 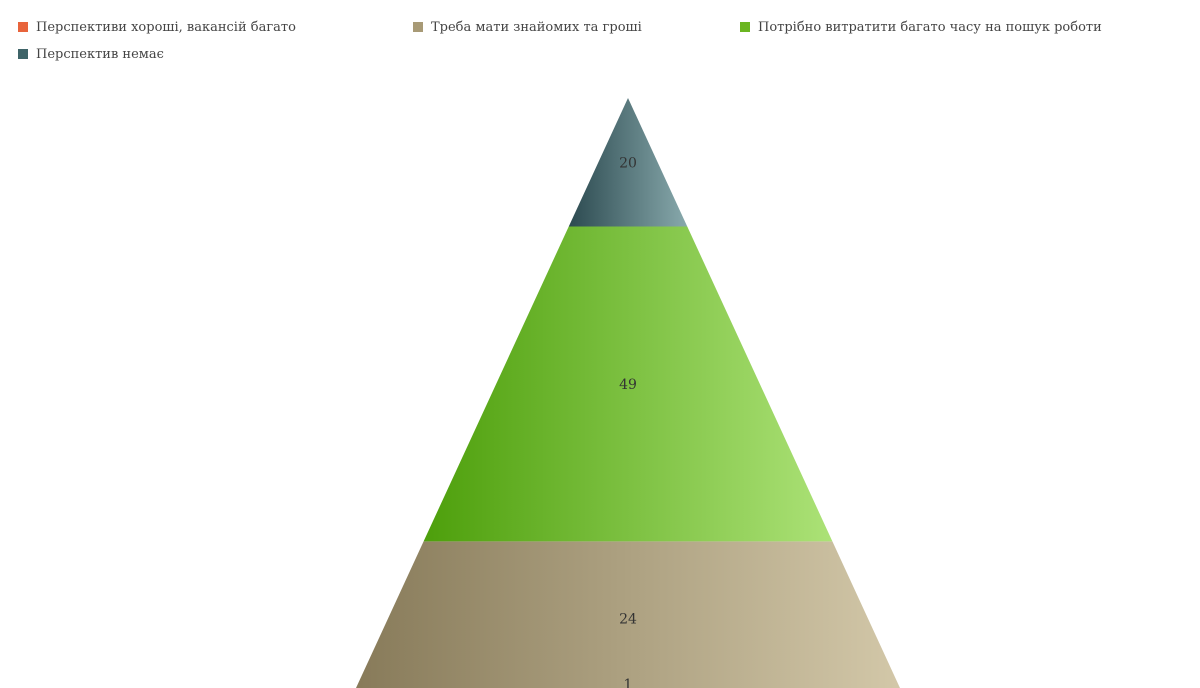 I want to click on data-label: 1, so click(x=628, y=682).